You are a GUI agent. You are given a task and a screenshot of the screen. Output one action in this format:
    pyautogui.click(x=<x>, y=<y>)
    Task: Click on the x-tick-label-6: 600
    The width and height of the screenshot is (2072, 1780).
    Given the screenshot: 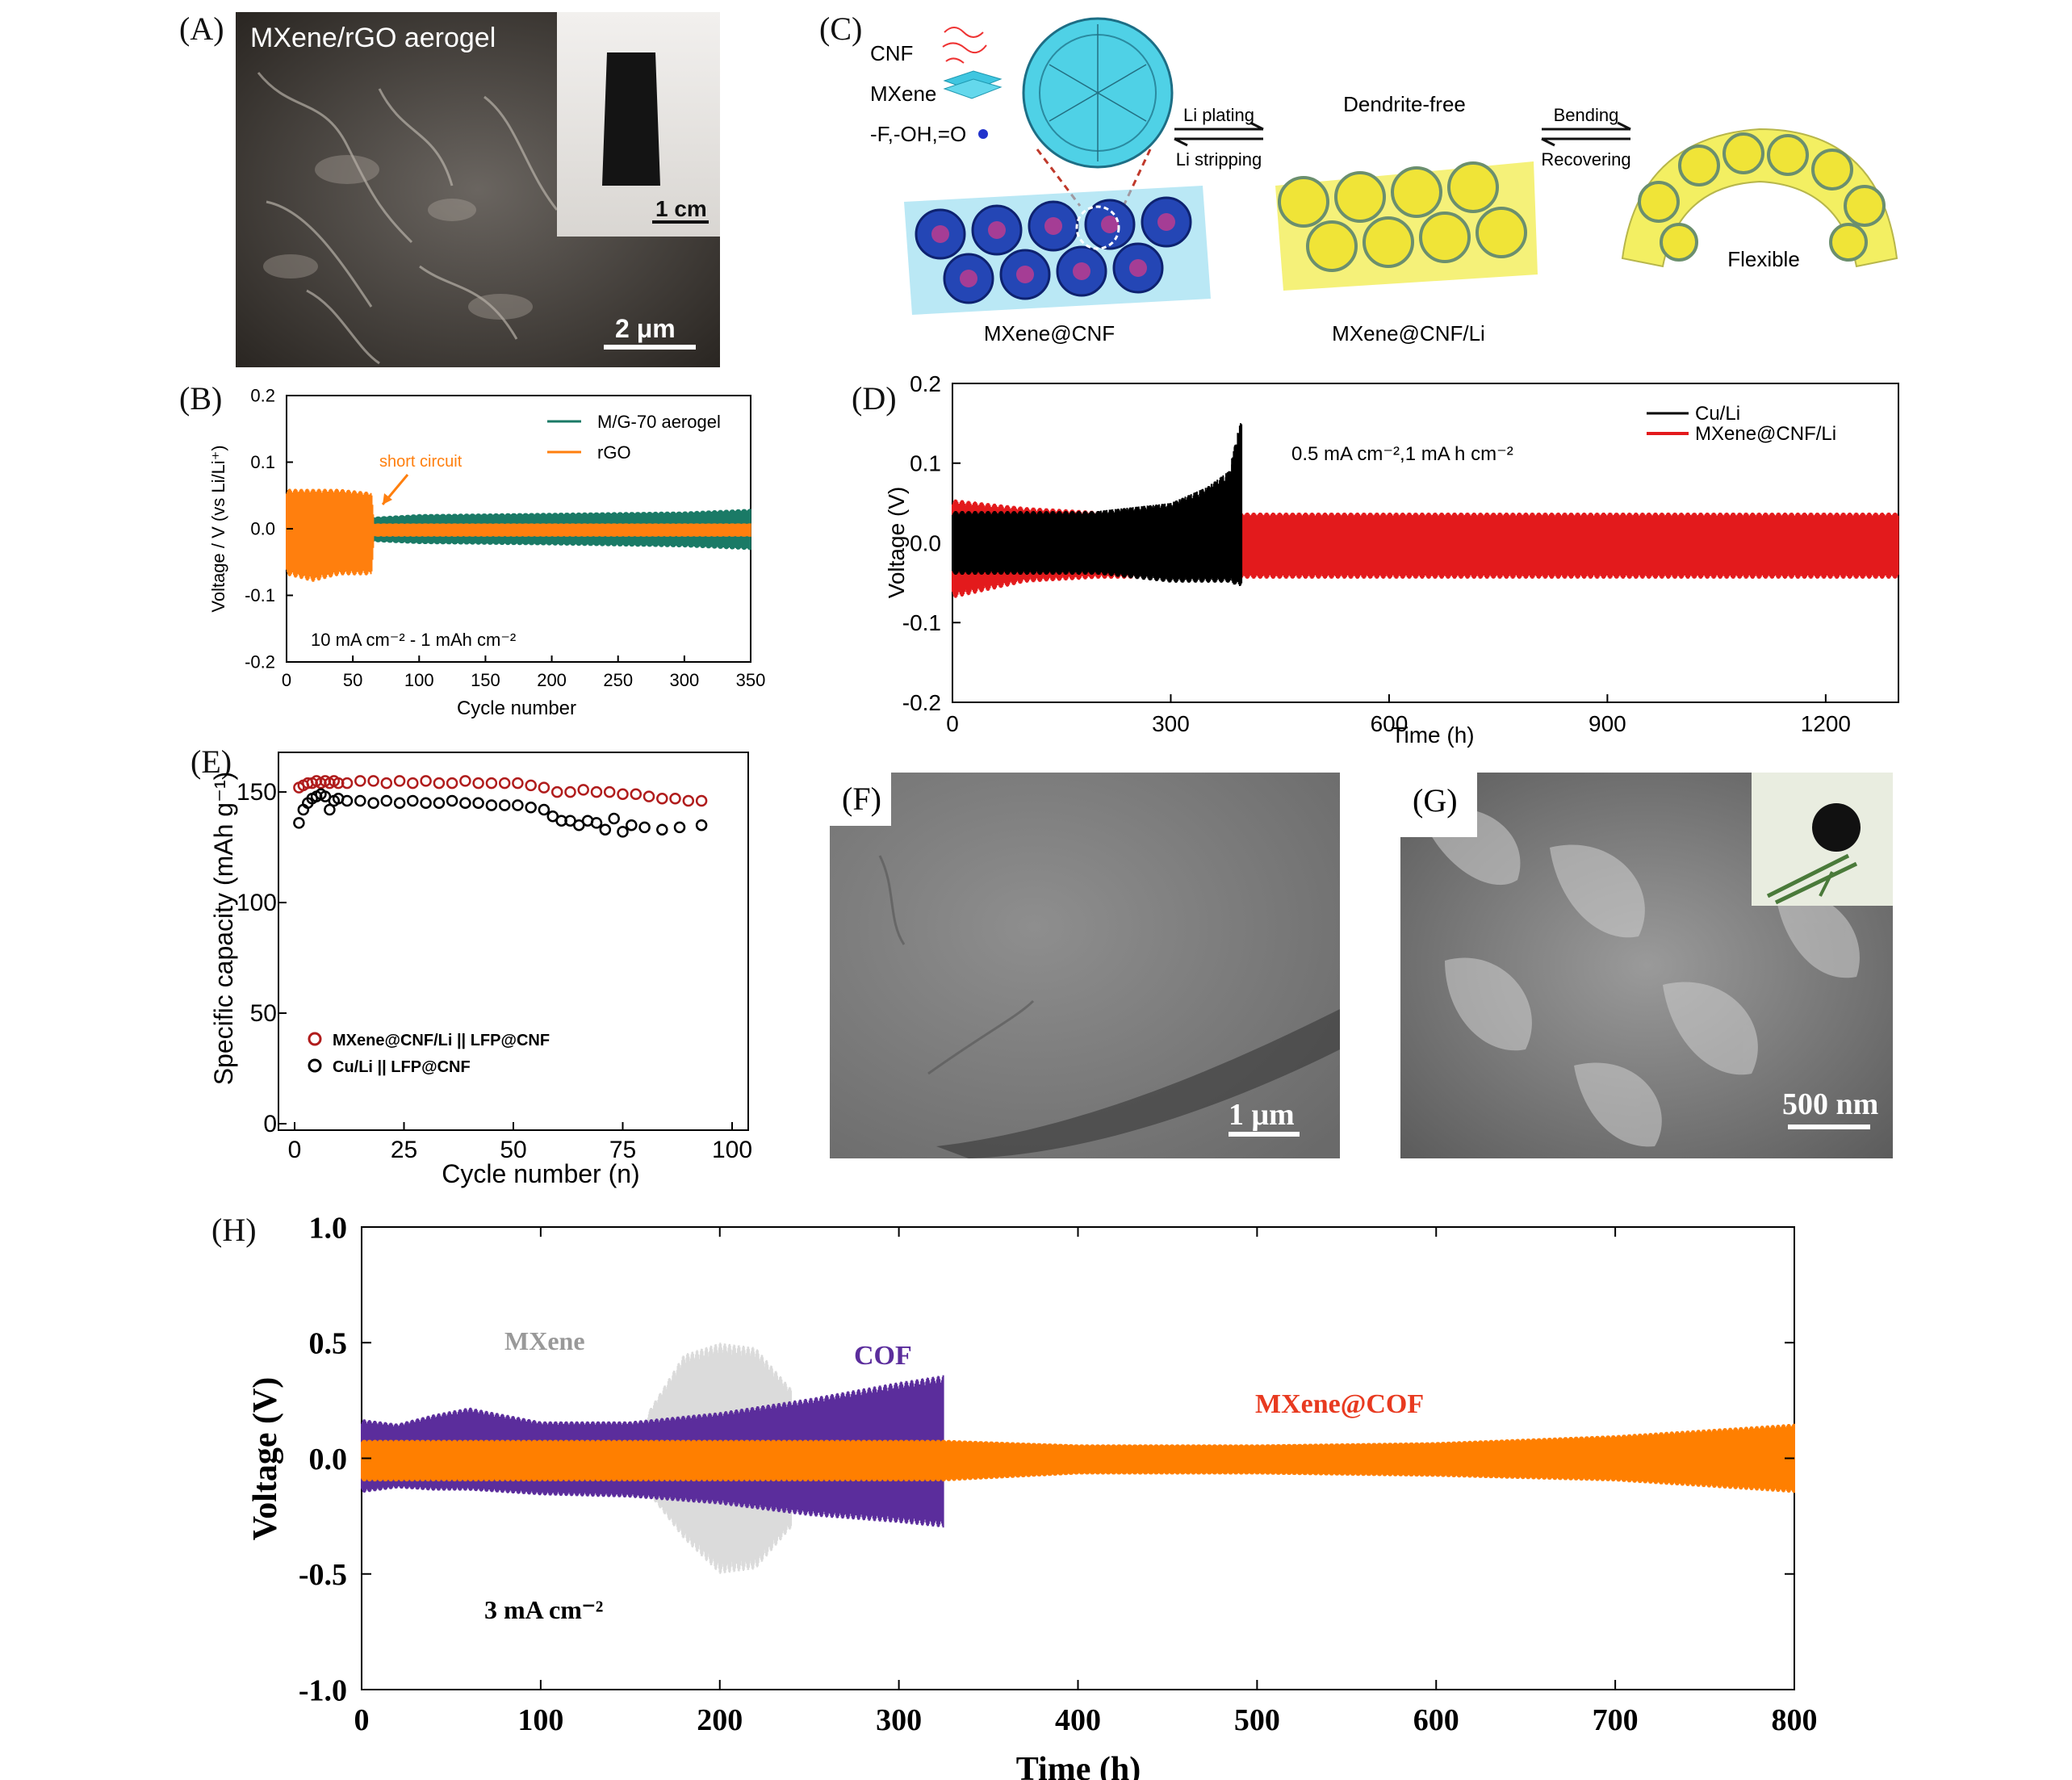 What is the action you would take?
    pyautogui.click(x=1436, y=1720)
    